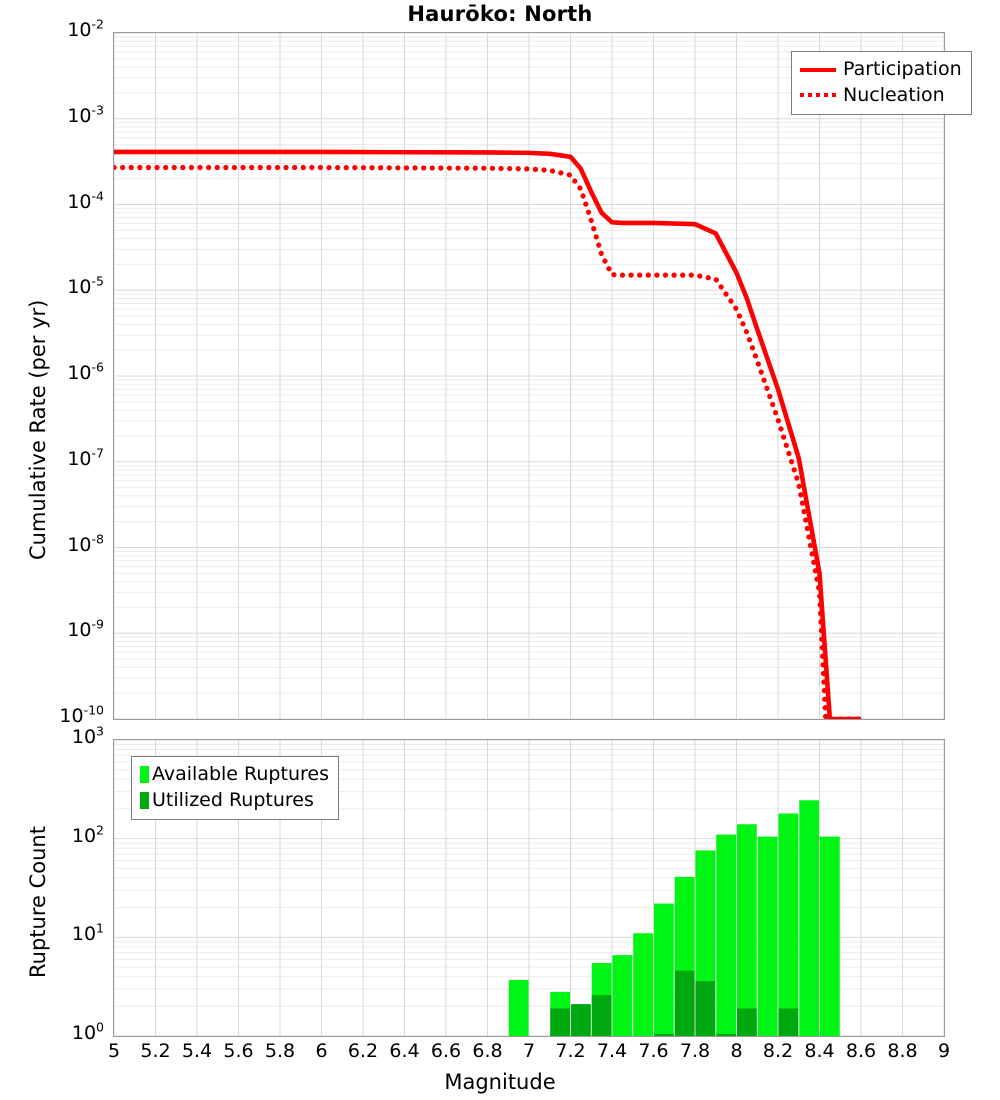  Describe the element at coordinates (487, 1051) in the screenshot. I see `xtick-6.8: 6.8` at that location.